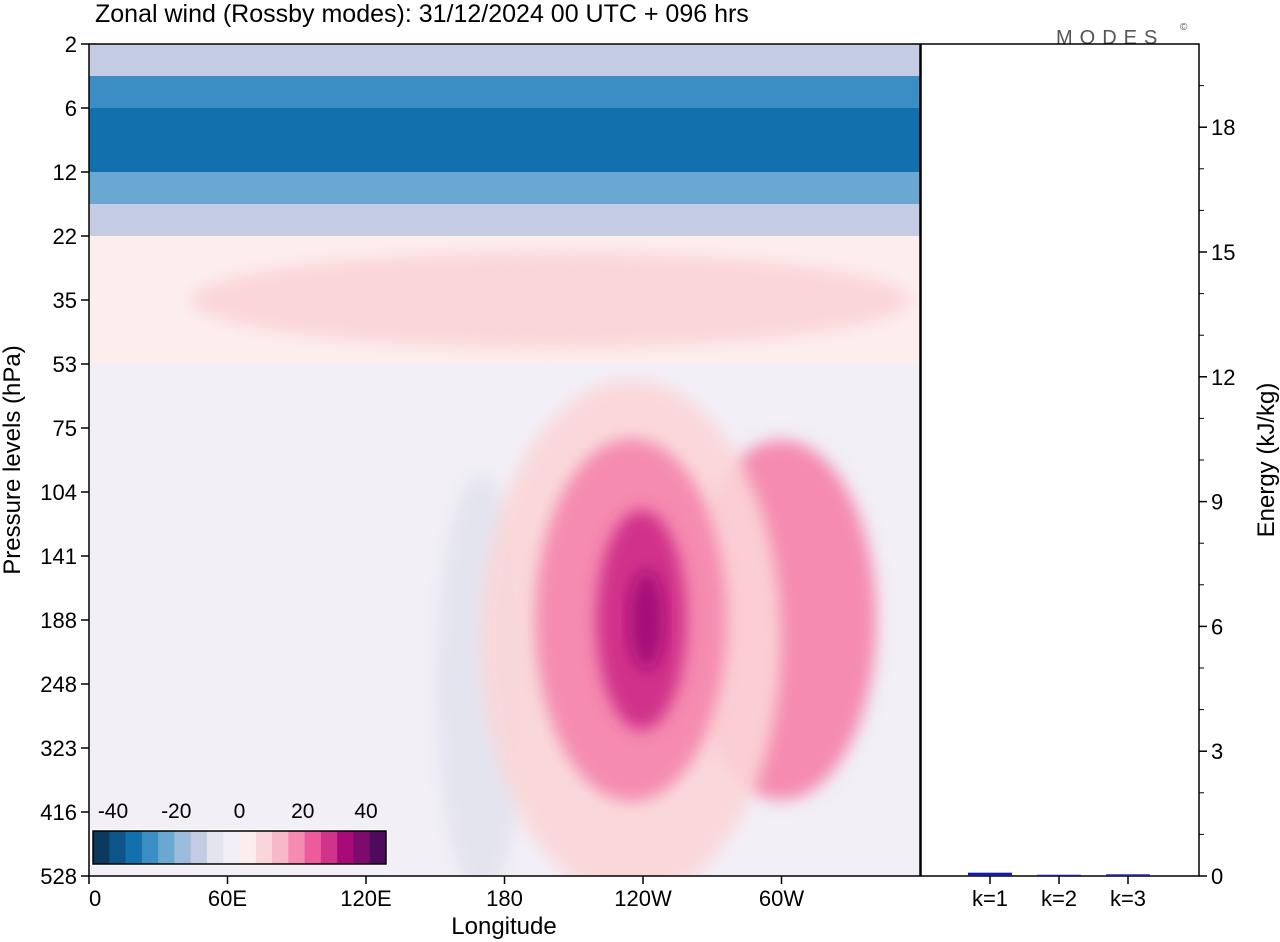 This screenshot has width=1280, height=942. Describe the element at coordinates (1223, 377) in the screenshot. I see `energy-tick-label: 12` at that location.